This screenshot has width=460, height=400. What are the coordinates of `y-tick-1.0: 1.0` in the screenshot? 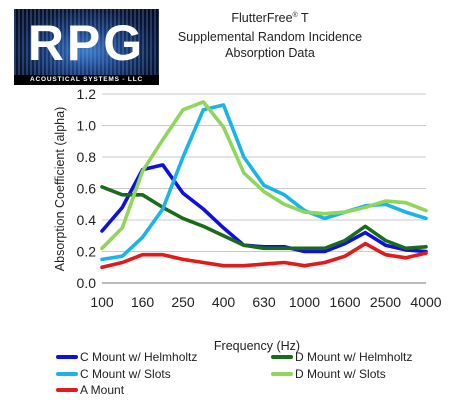 It's located at (87, 126).